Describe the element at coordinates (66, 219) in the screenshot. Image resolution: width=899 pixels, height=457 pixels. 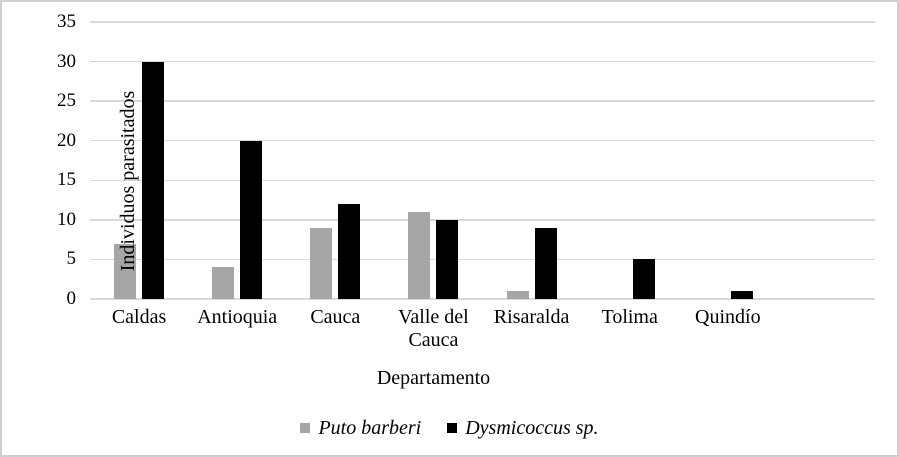
I see `y-tick-label-10: 10` at that location.